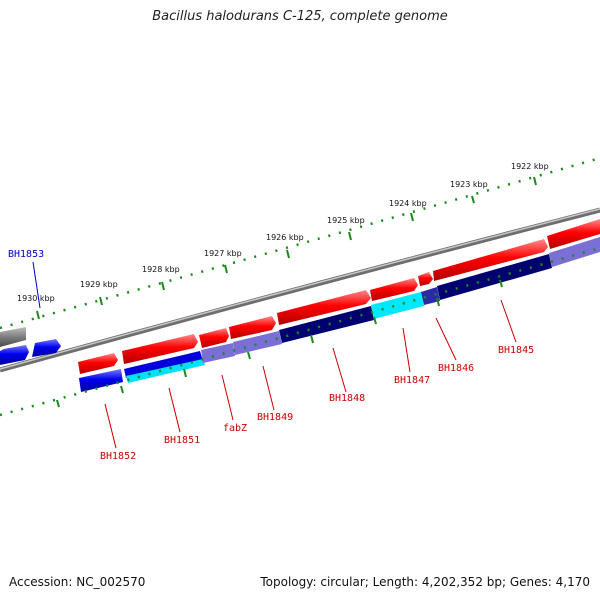 Image resolution: width=600 pixels, height=600 pixels. What do you see at coordinates (574, 252) in the screenshot?
I see `cds-block-next` at bounding box center [574, 252].